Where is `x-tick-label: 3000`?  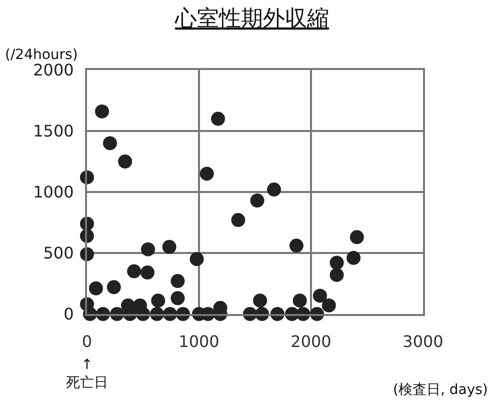
x-tick-label: 3000 is located at coordinates (423, 342).